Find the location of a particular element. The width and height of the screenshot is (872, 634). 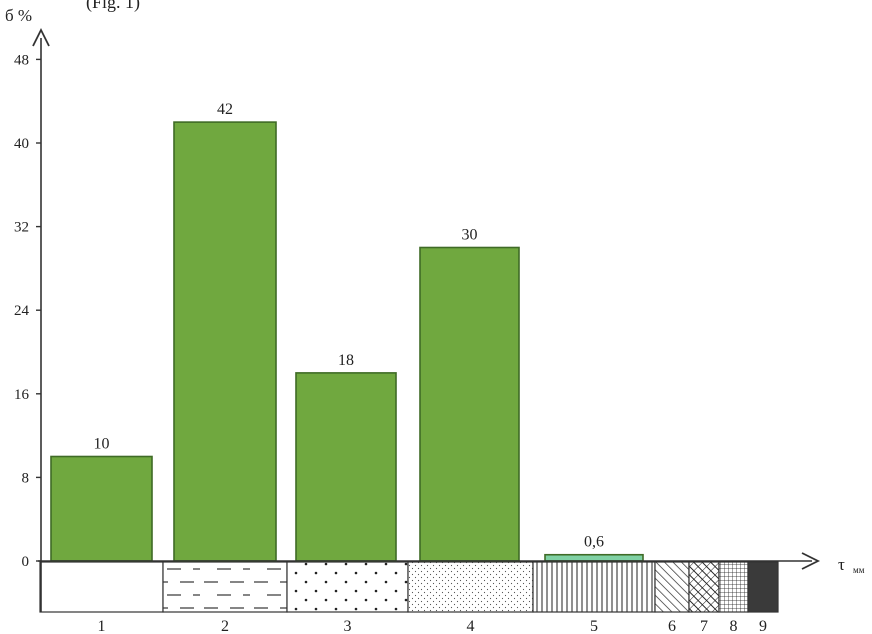

x-axis-label-subscript: мм is located at coordinates (859, 570).